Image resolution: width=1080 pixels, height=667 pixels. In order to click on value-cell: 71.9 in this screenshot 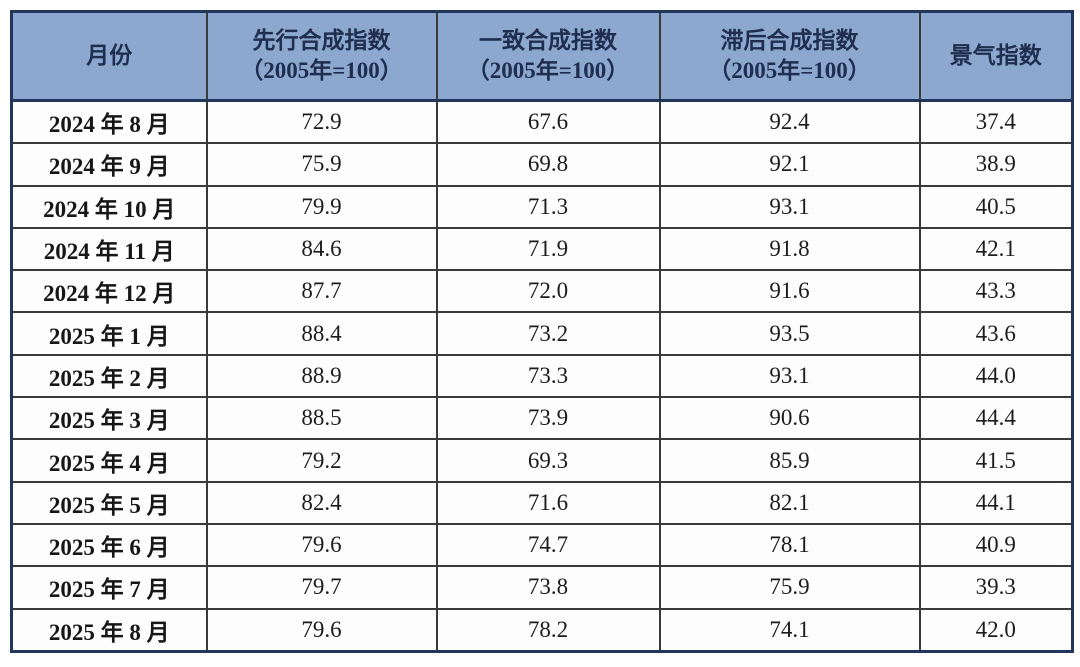, I will do `click(548, 249)`.